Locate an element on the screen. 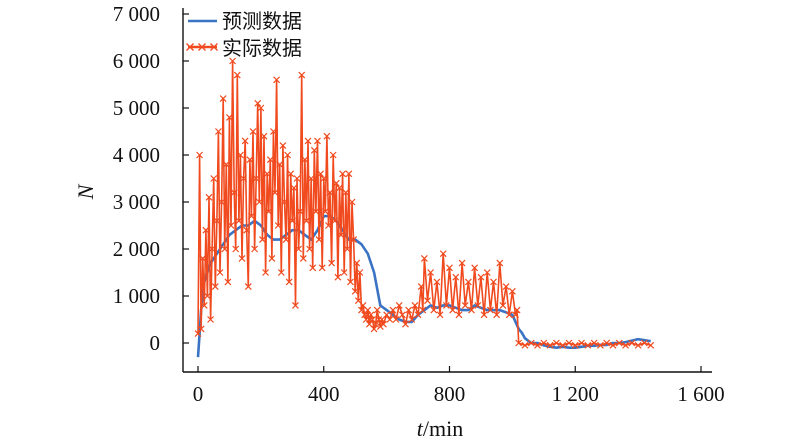 Image resolution: width=800 pixels, height=445 pixels. y-axis-title: N is located at coordinates (85, 191).